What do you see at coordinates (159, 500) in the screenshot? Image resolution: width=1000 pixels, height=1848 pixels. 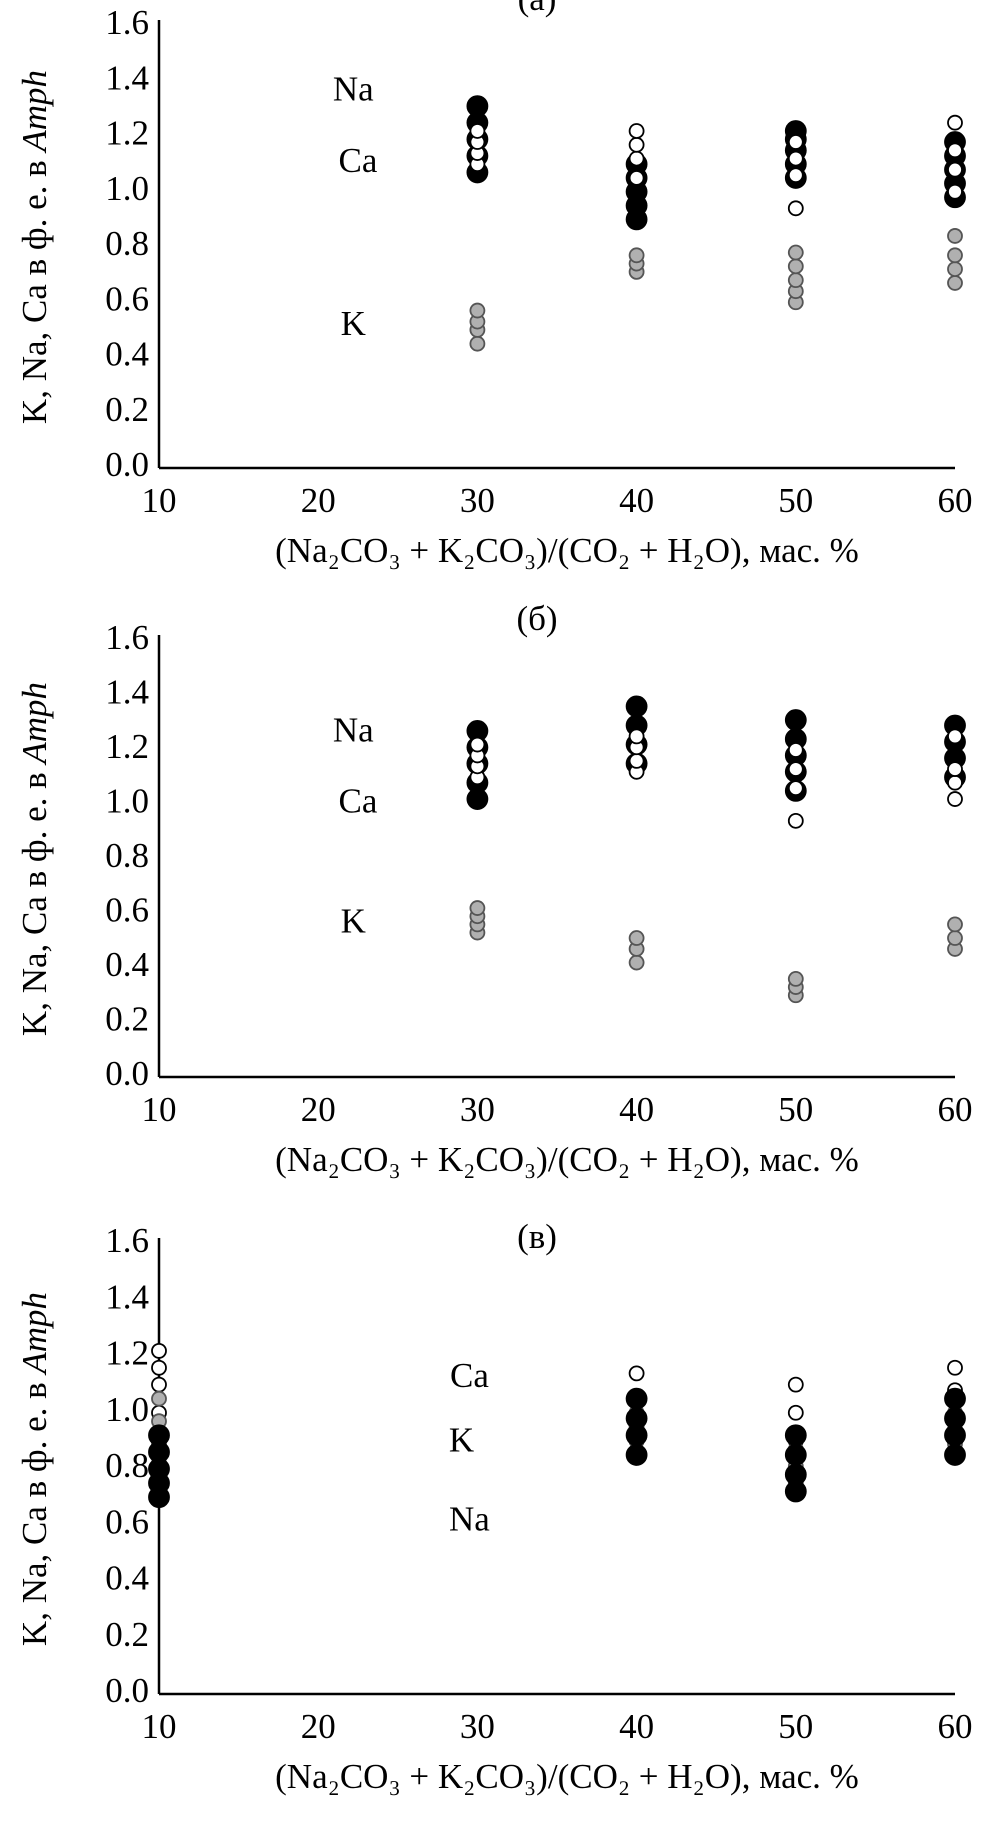 I see `x-tick-label: 10` at bounding box center [159, 500].